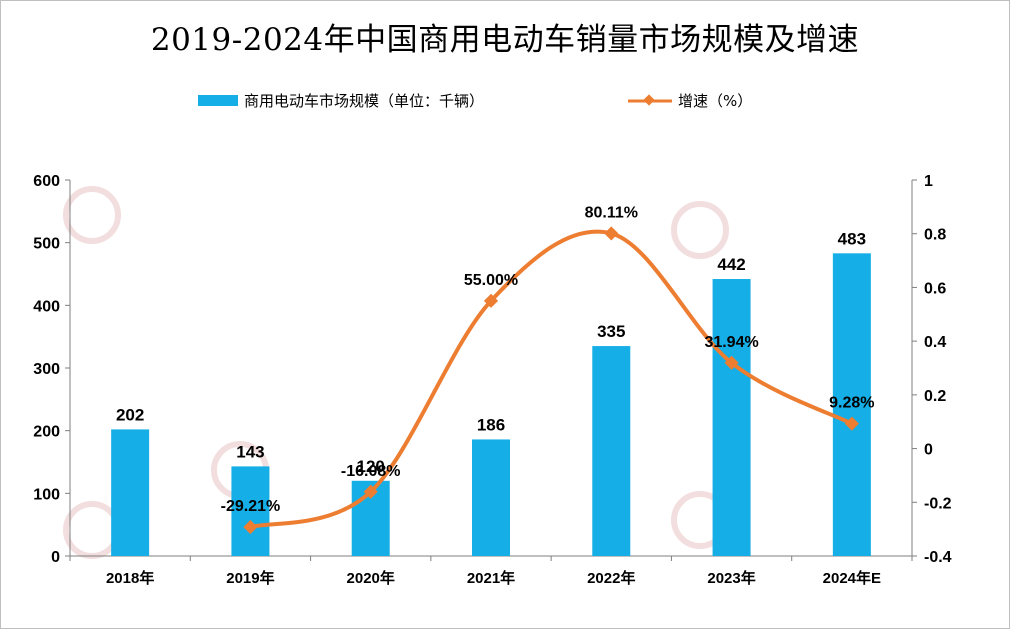 This screenshot has width=1010, height=629. I want to click on legend-bar-swatch, so click(218, 100).